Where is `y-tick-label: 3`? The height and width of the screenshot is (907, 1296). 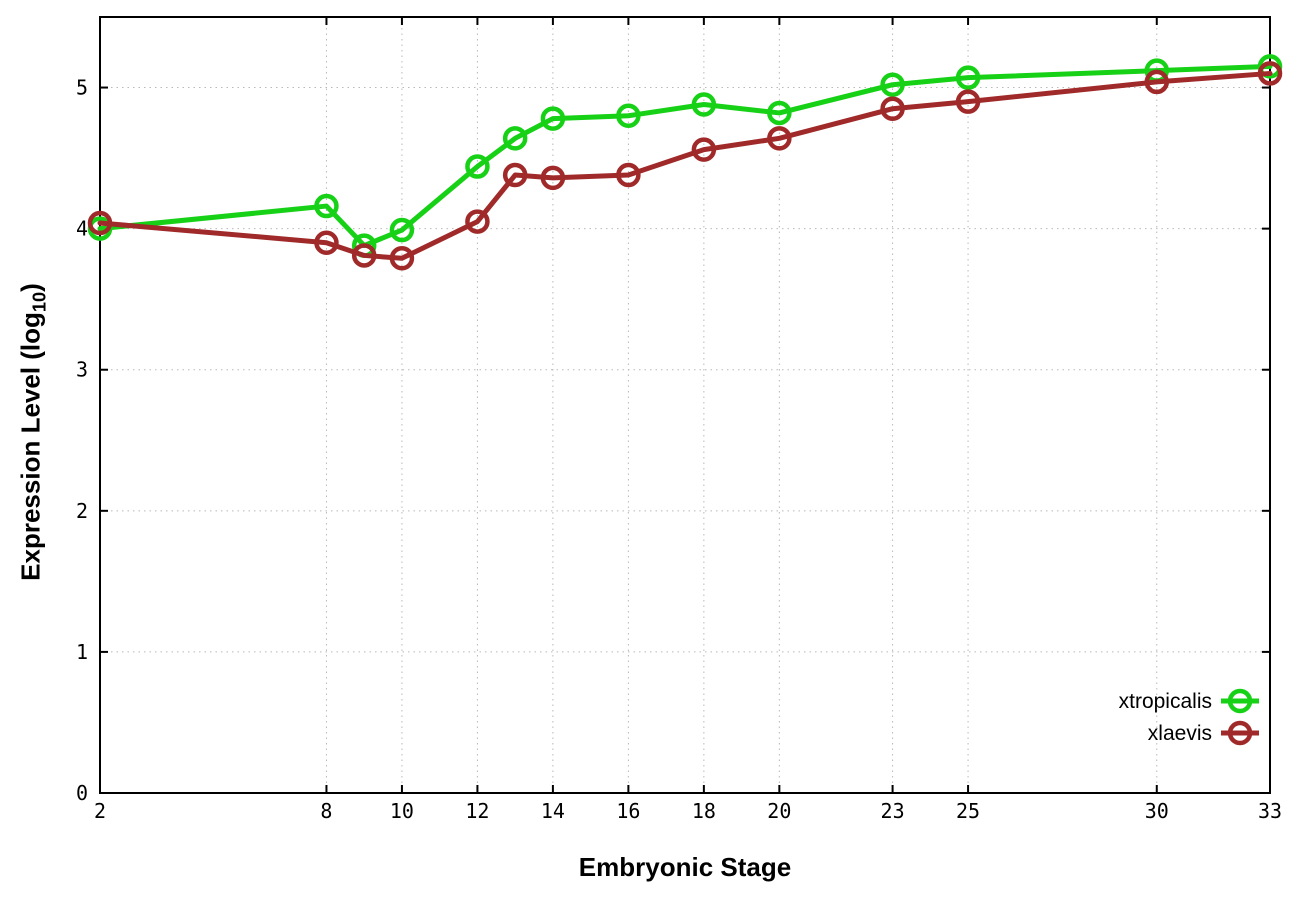 y-tick-label: 3 is located at coordinates (82, 370).